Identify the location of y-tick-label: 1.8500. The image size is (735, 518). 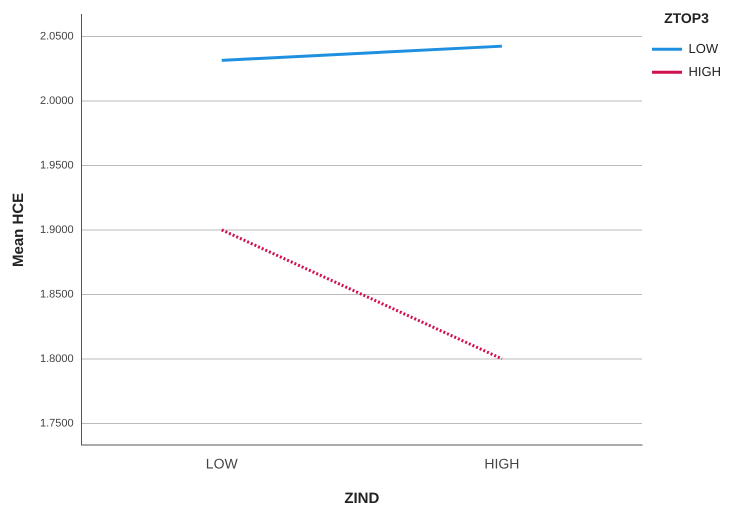
(57, 294).